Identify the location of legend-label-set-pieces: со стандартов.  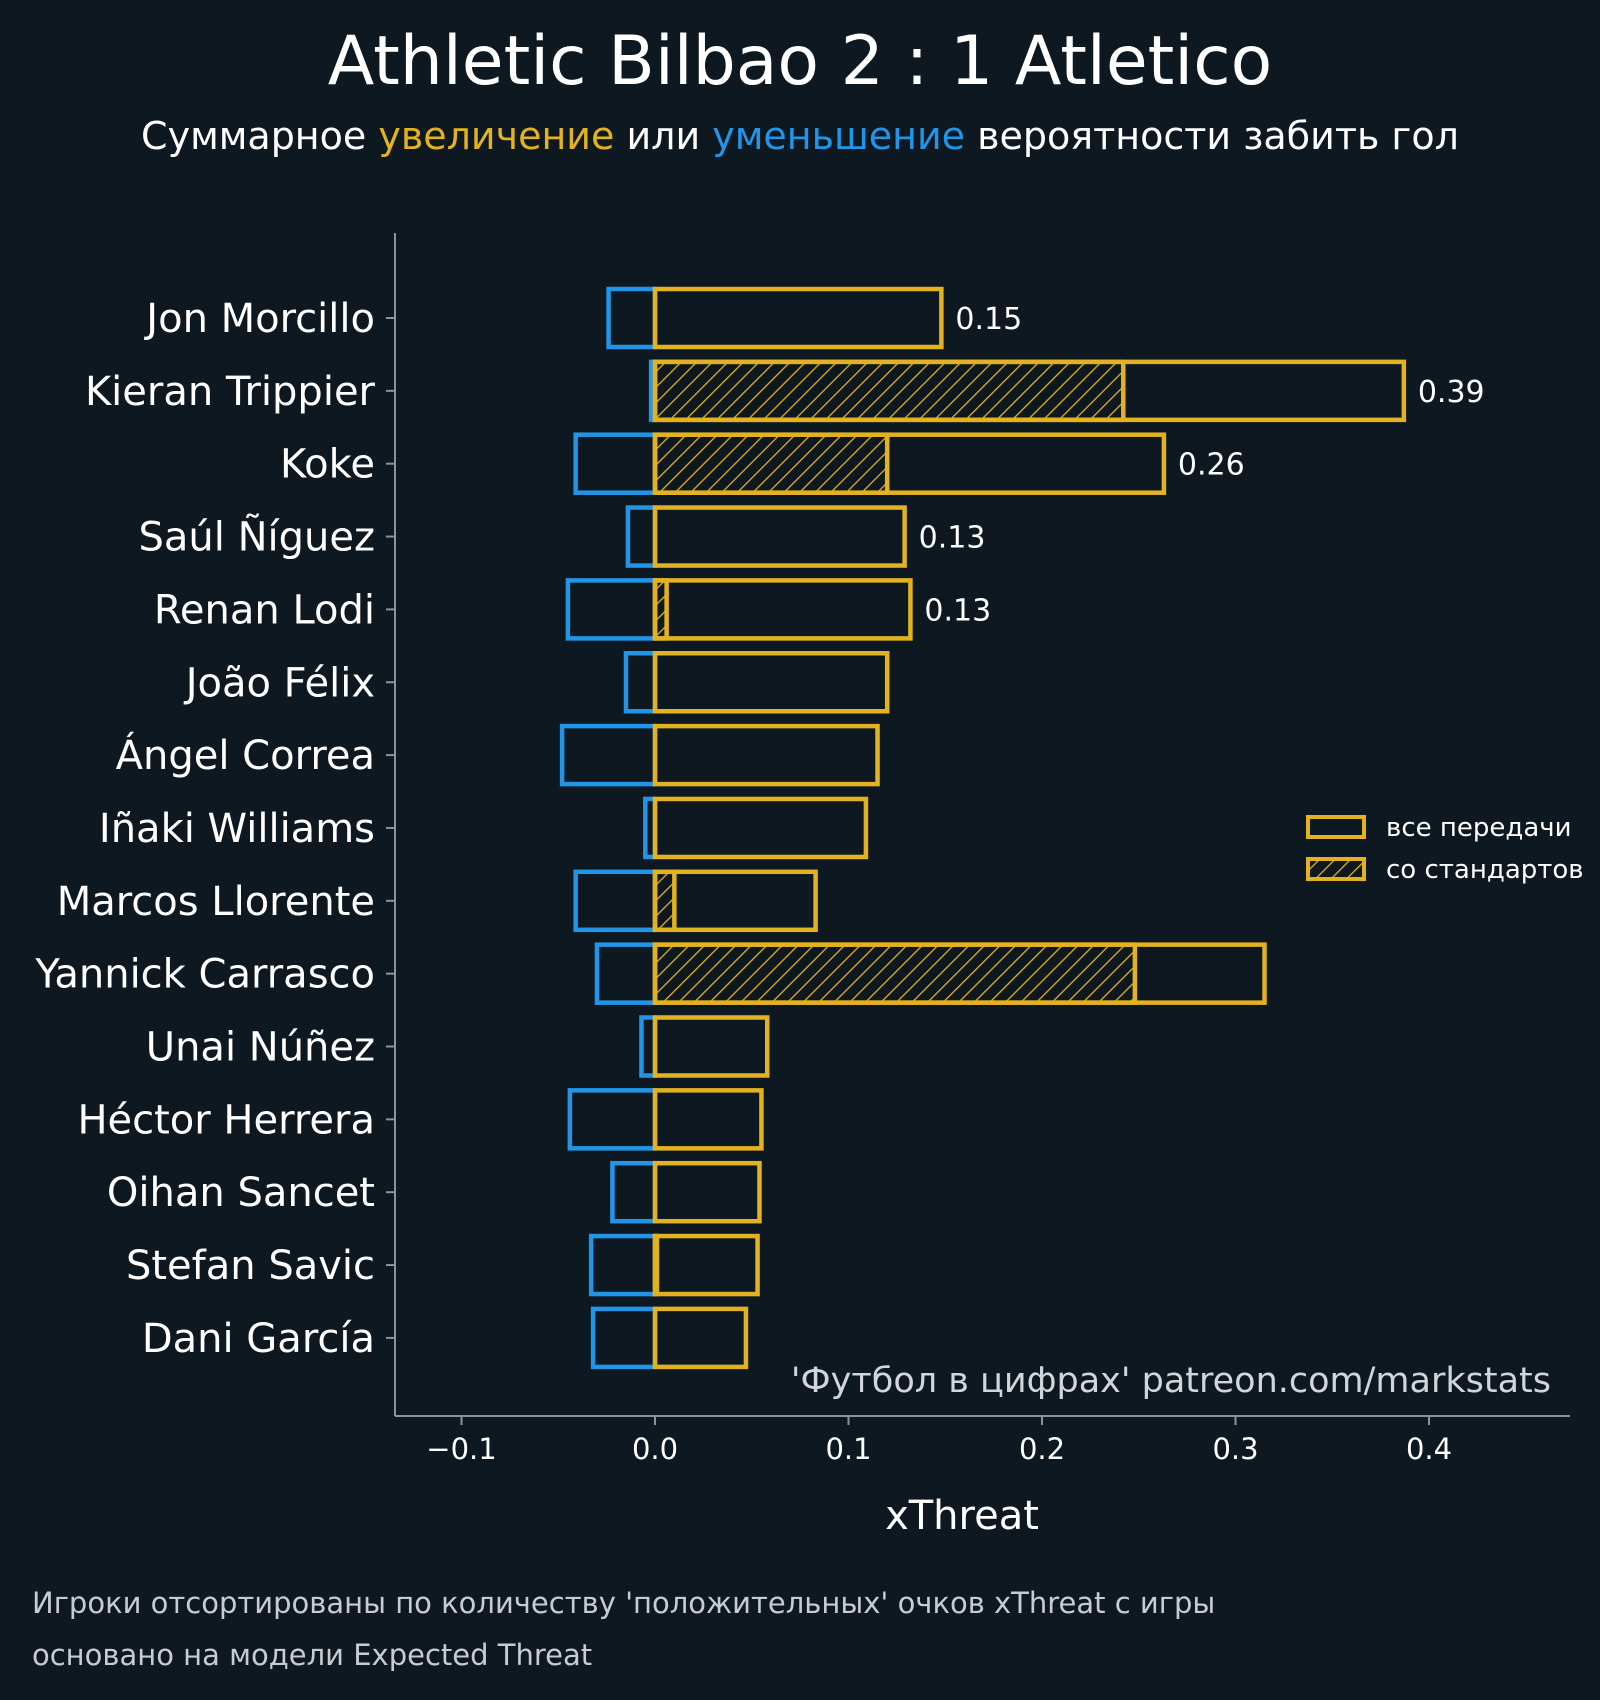
(1485, 870).